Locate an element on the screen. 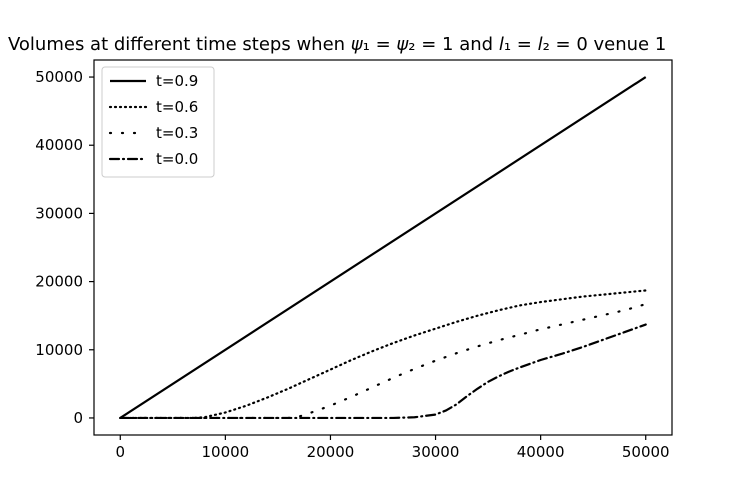  y-tick-label: 20000 is located at coordinates (59, 282).